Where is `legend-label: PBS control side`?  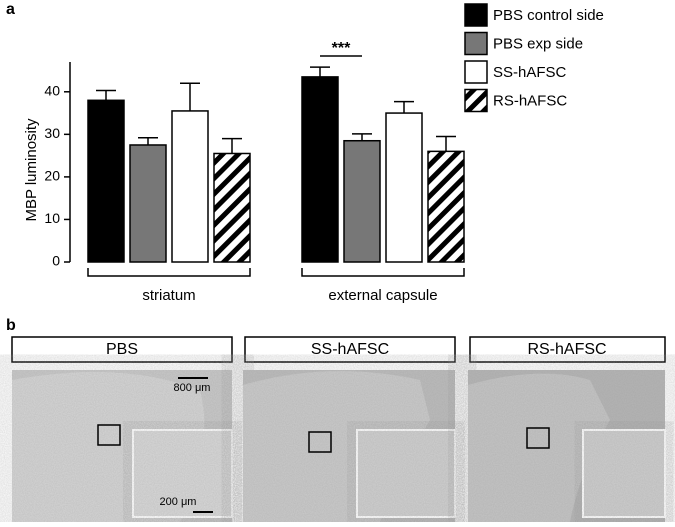
legend-label: PBS control side is located at coordinates (548, 15).